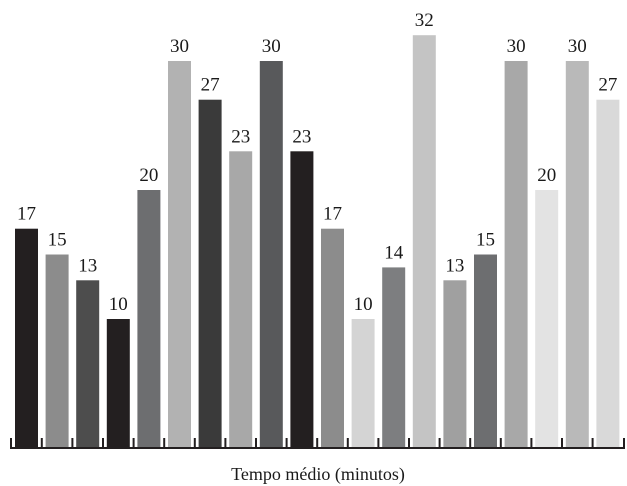 The height and width of the screenshot is (486, 627). I want to click on value-label-16: 15, so click(485, 240).